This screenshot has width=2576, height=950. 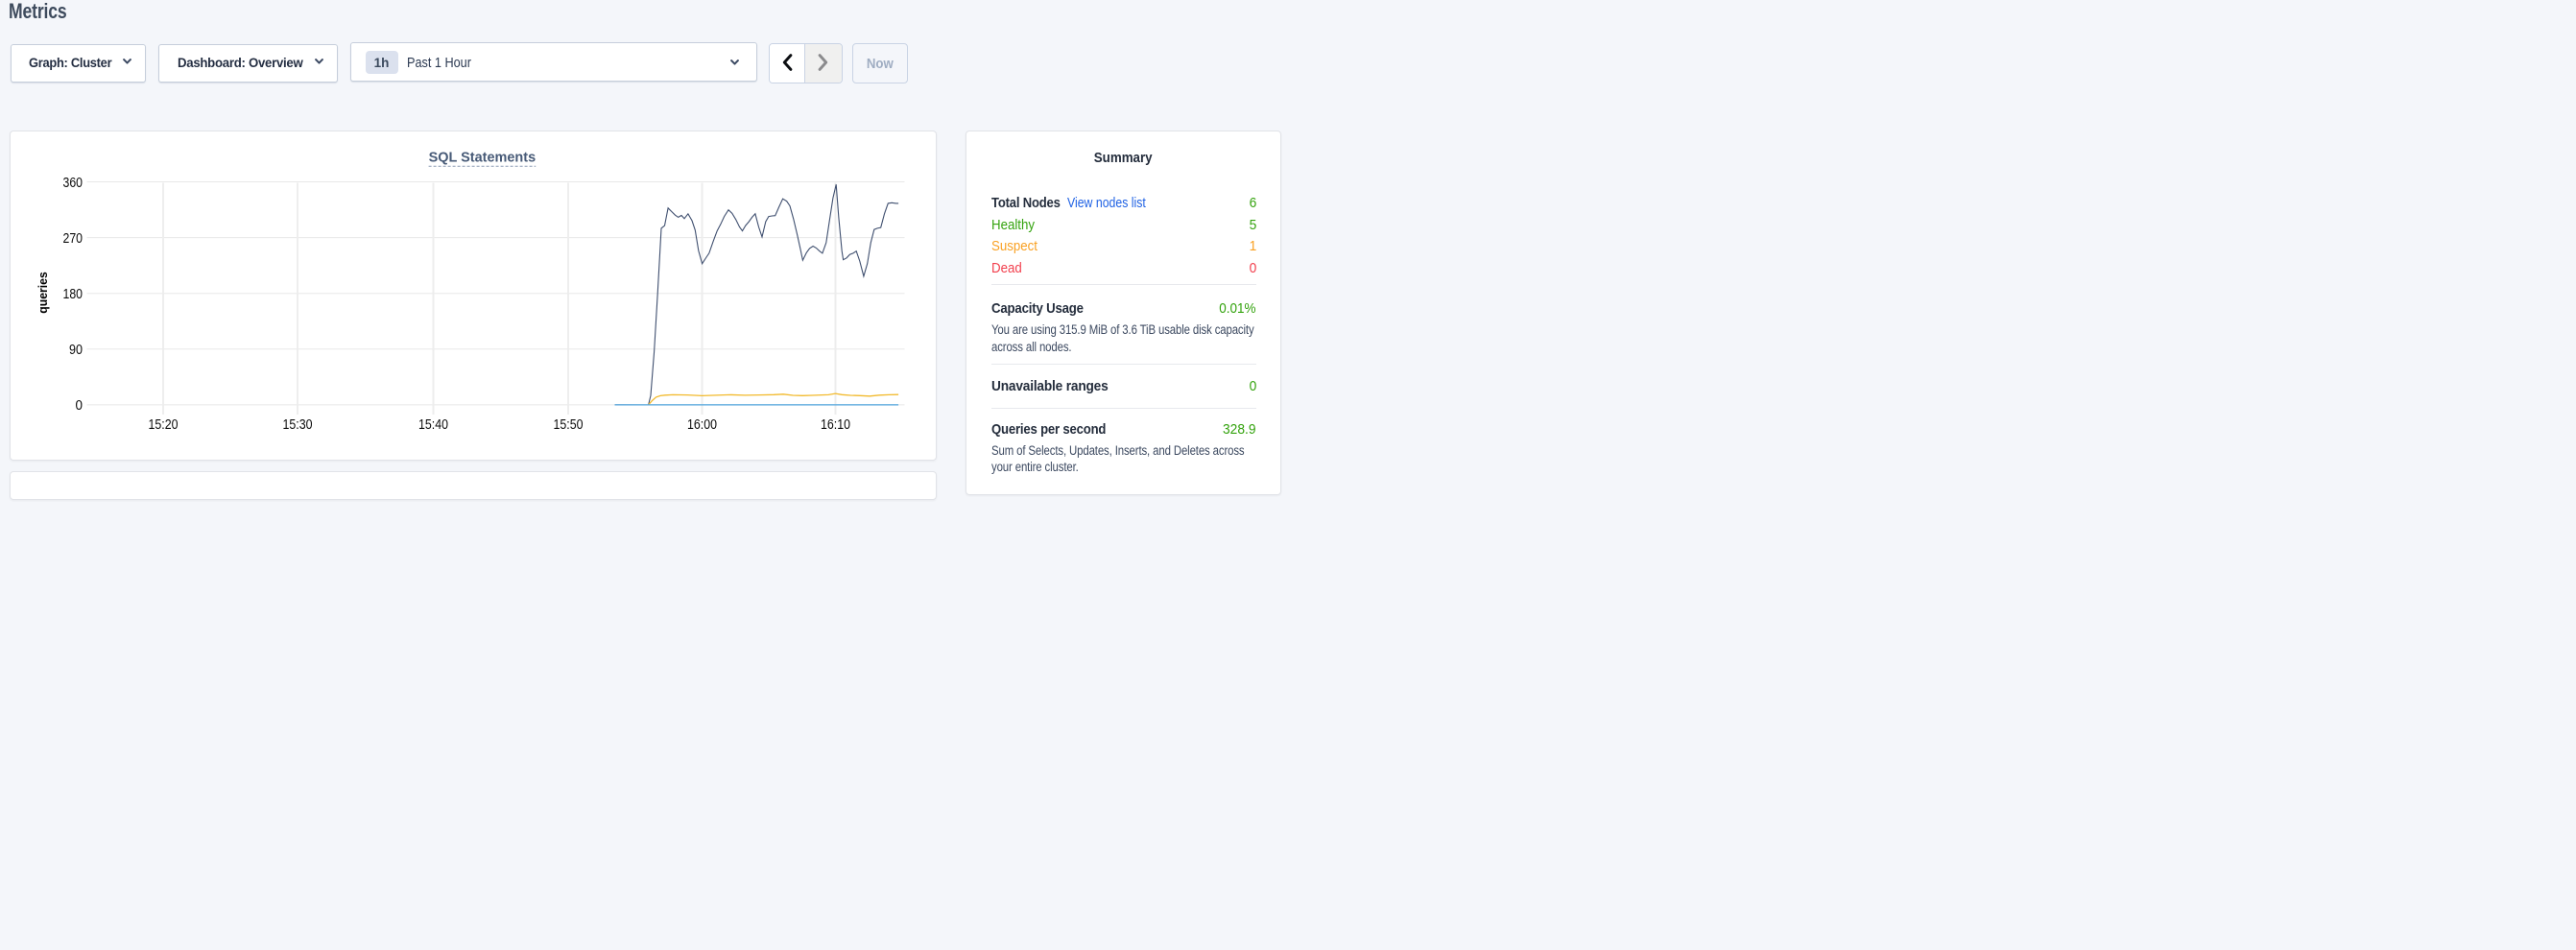 What do you see at coordinates (76, 350) in the screenshot?
I see `svg-text: 90` at bounding box center [76, 350].